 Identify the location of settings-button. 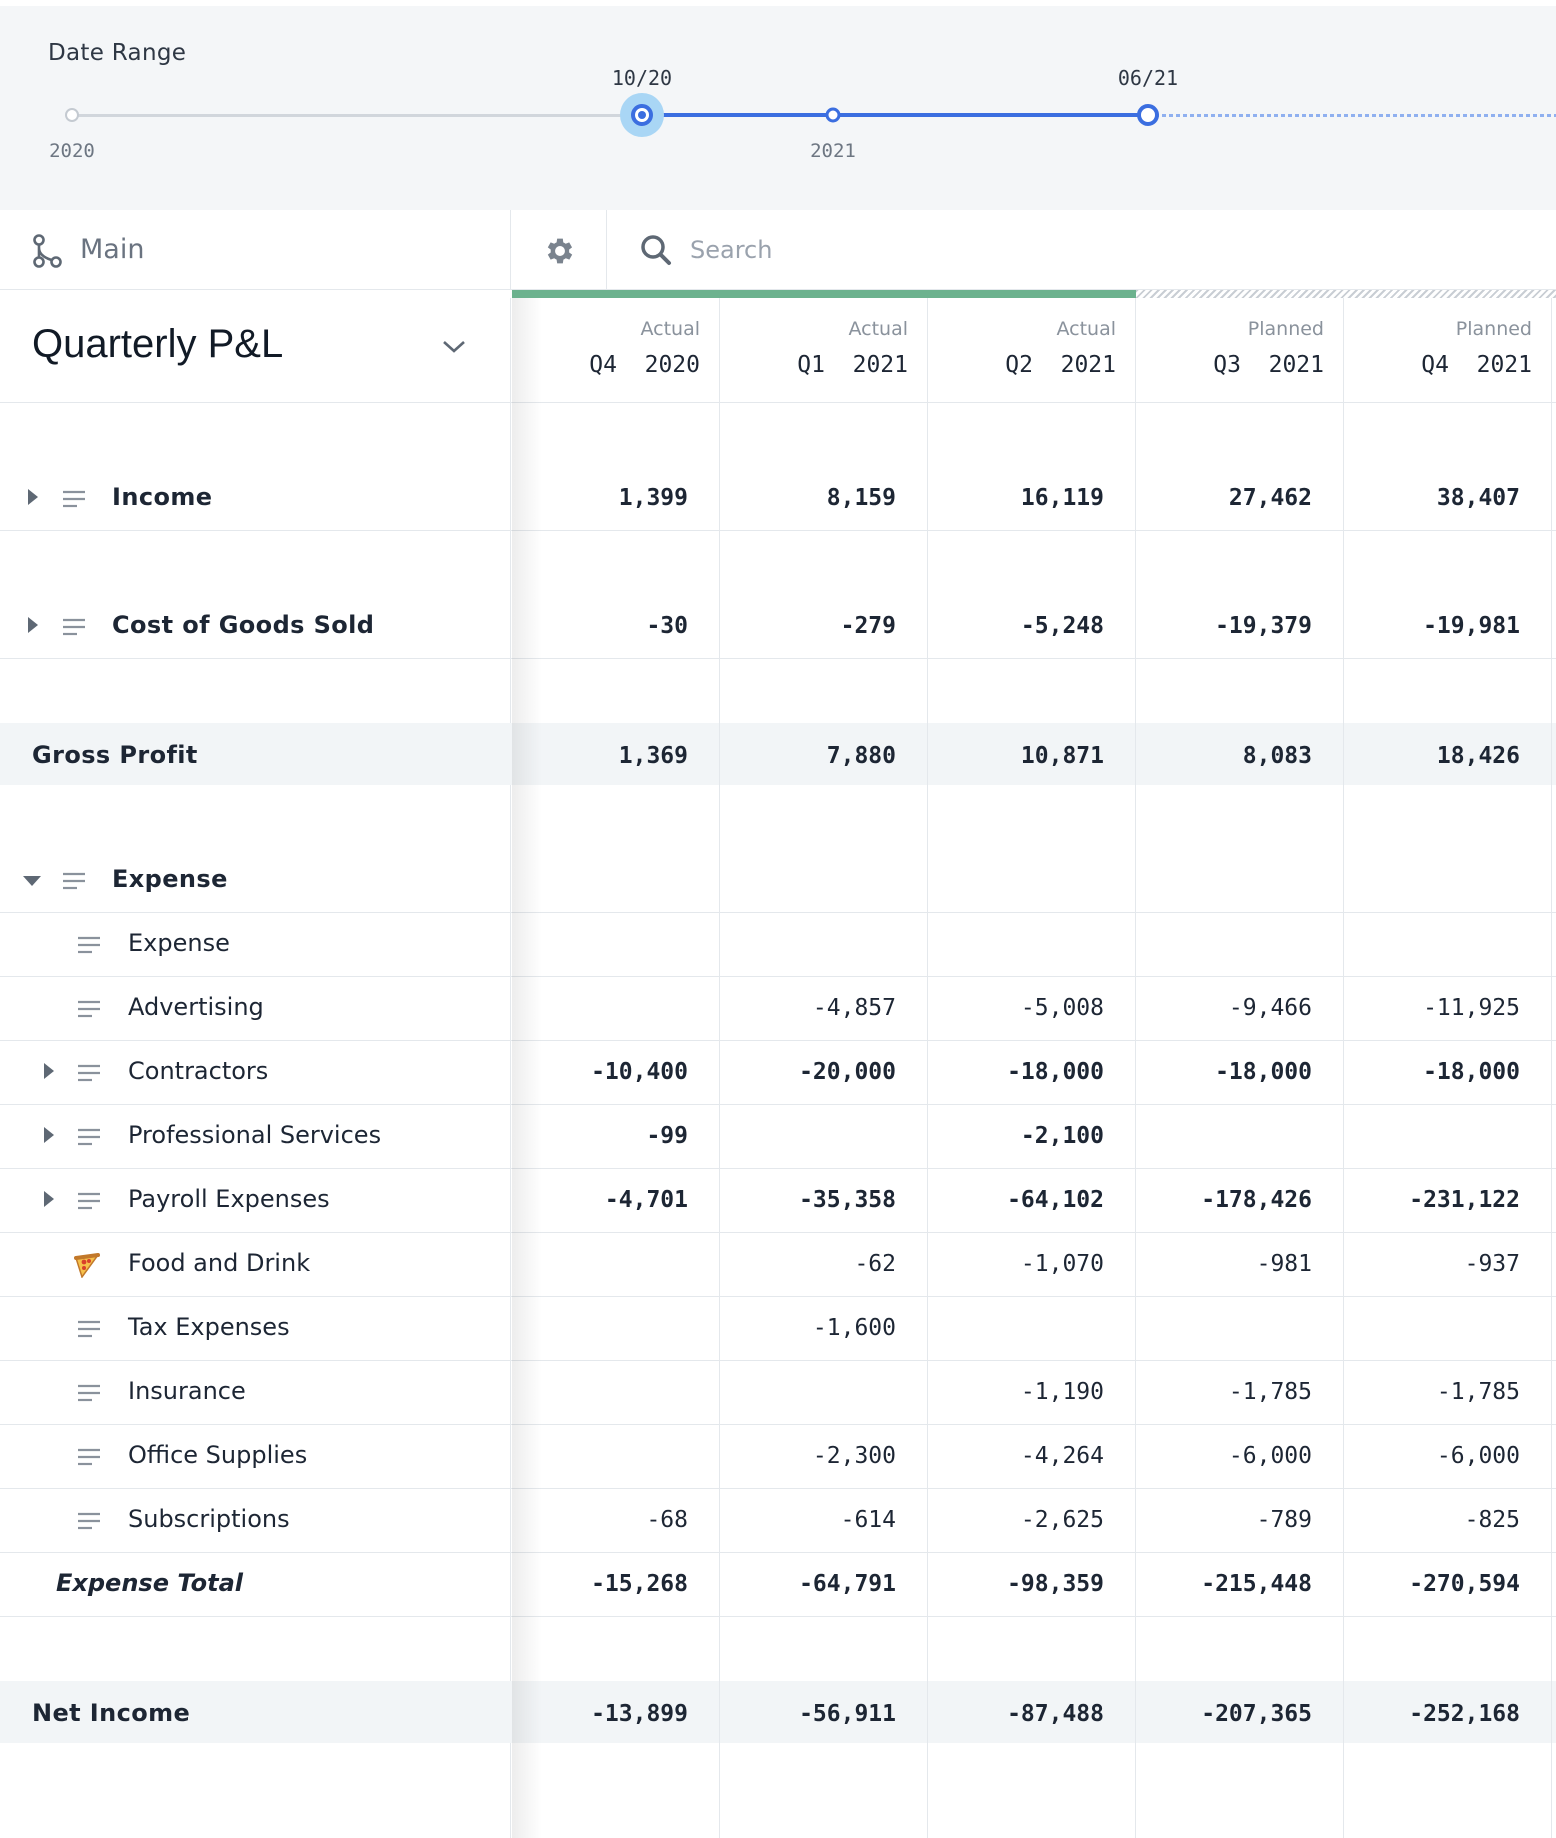
(559, 250).